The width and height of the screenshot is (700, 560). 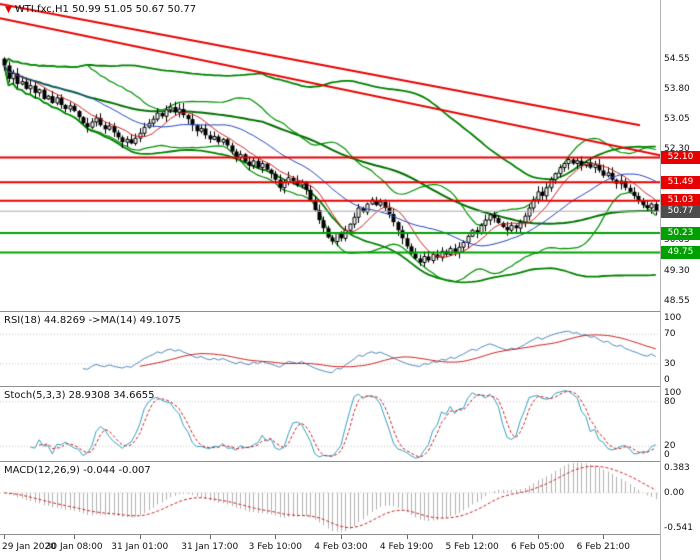 I want to click on indicator-scale-label: 80, so click(x=670, y=401).